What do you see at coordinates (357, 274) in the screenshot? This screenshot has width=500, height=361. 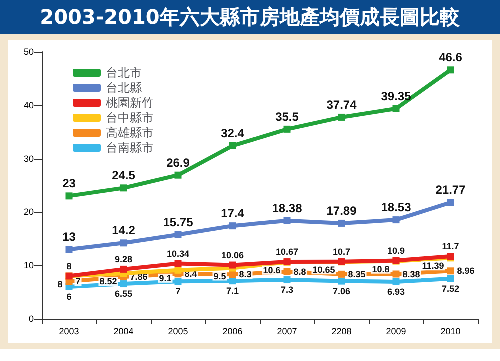 I see `data-label: 8.35` at bounding box center [357, 274].